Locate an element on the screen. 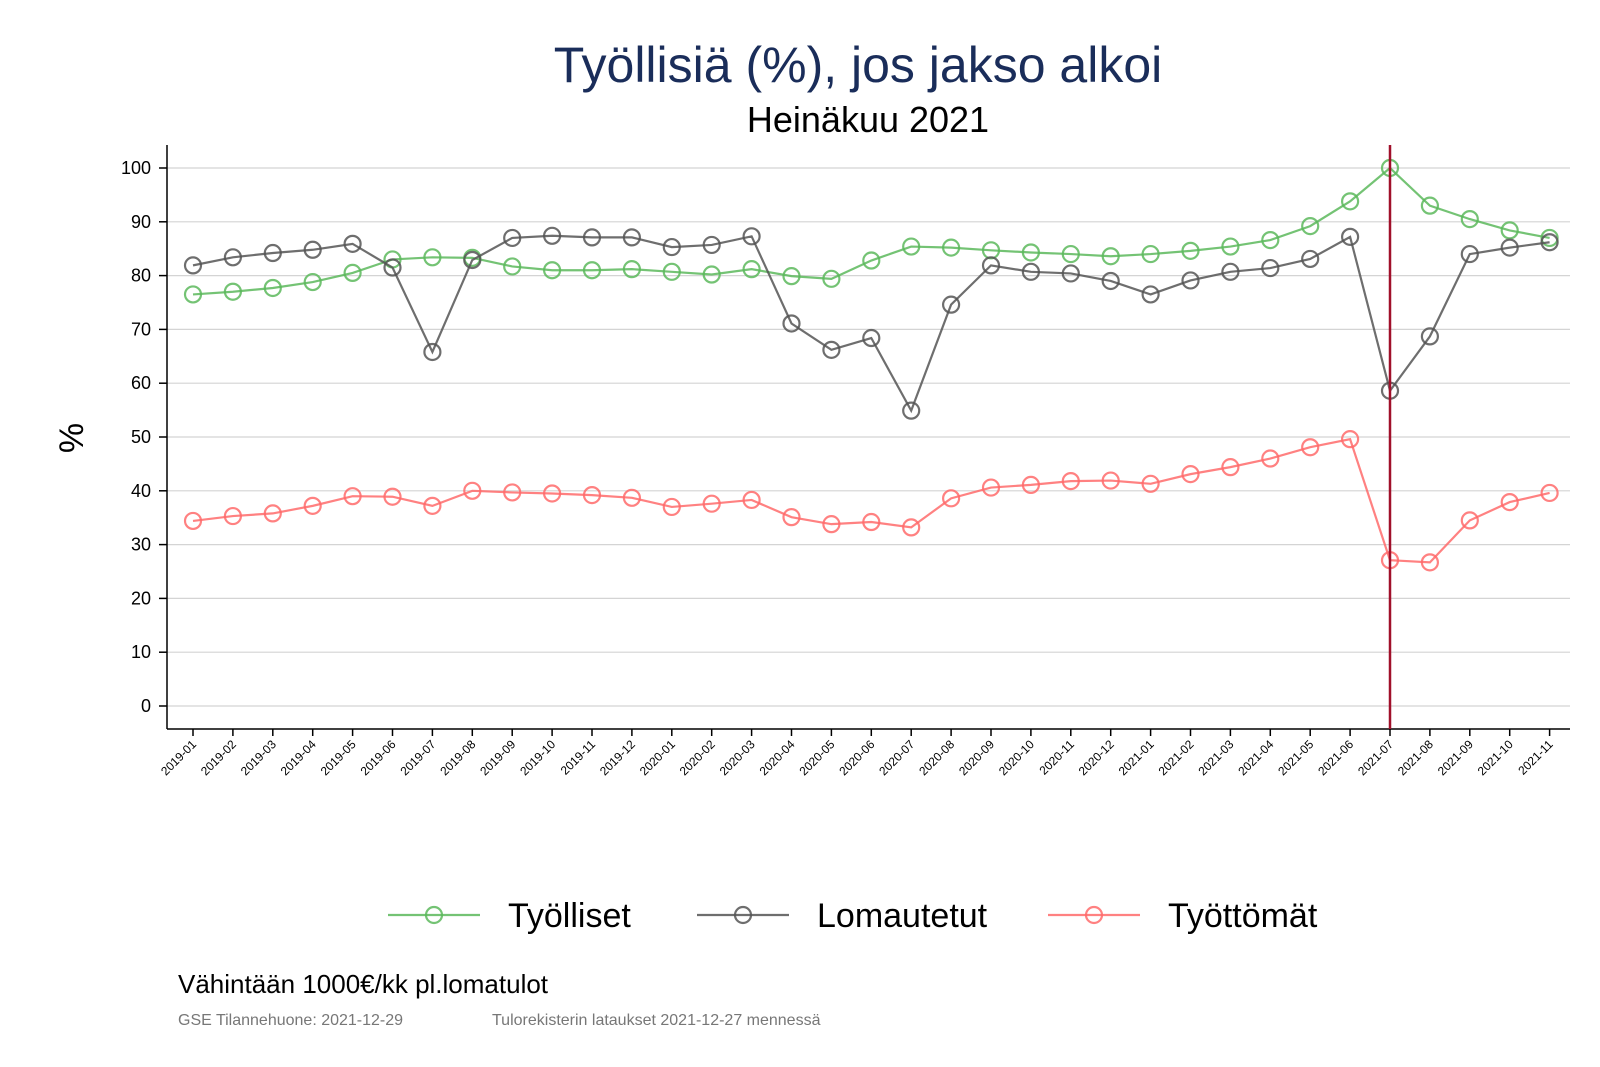 The image size is (1600, 1067). x-tick-label: 2020-01 is located at coordinates (657, 757).